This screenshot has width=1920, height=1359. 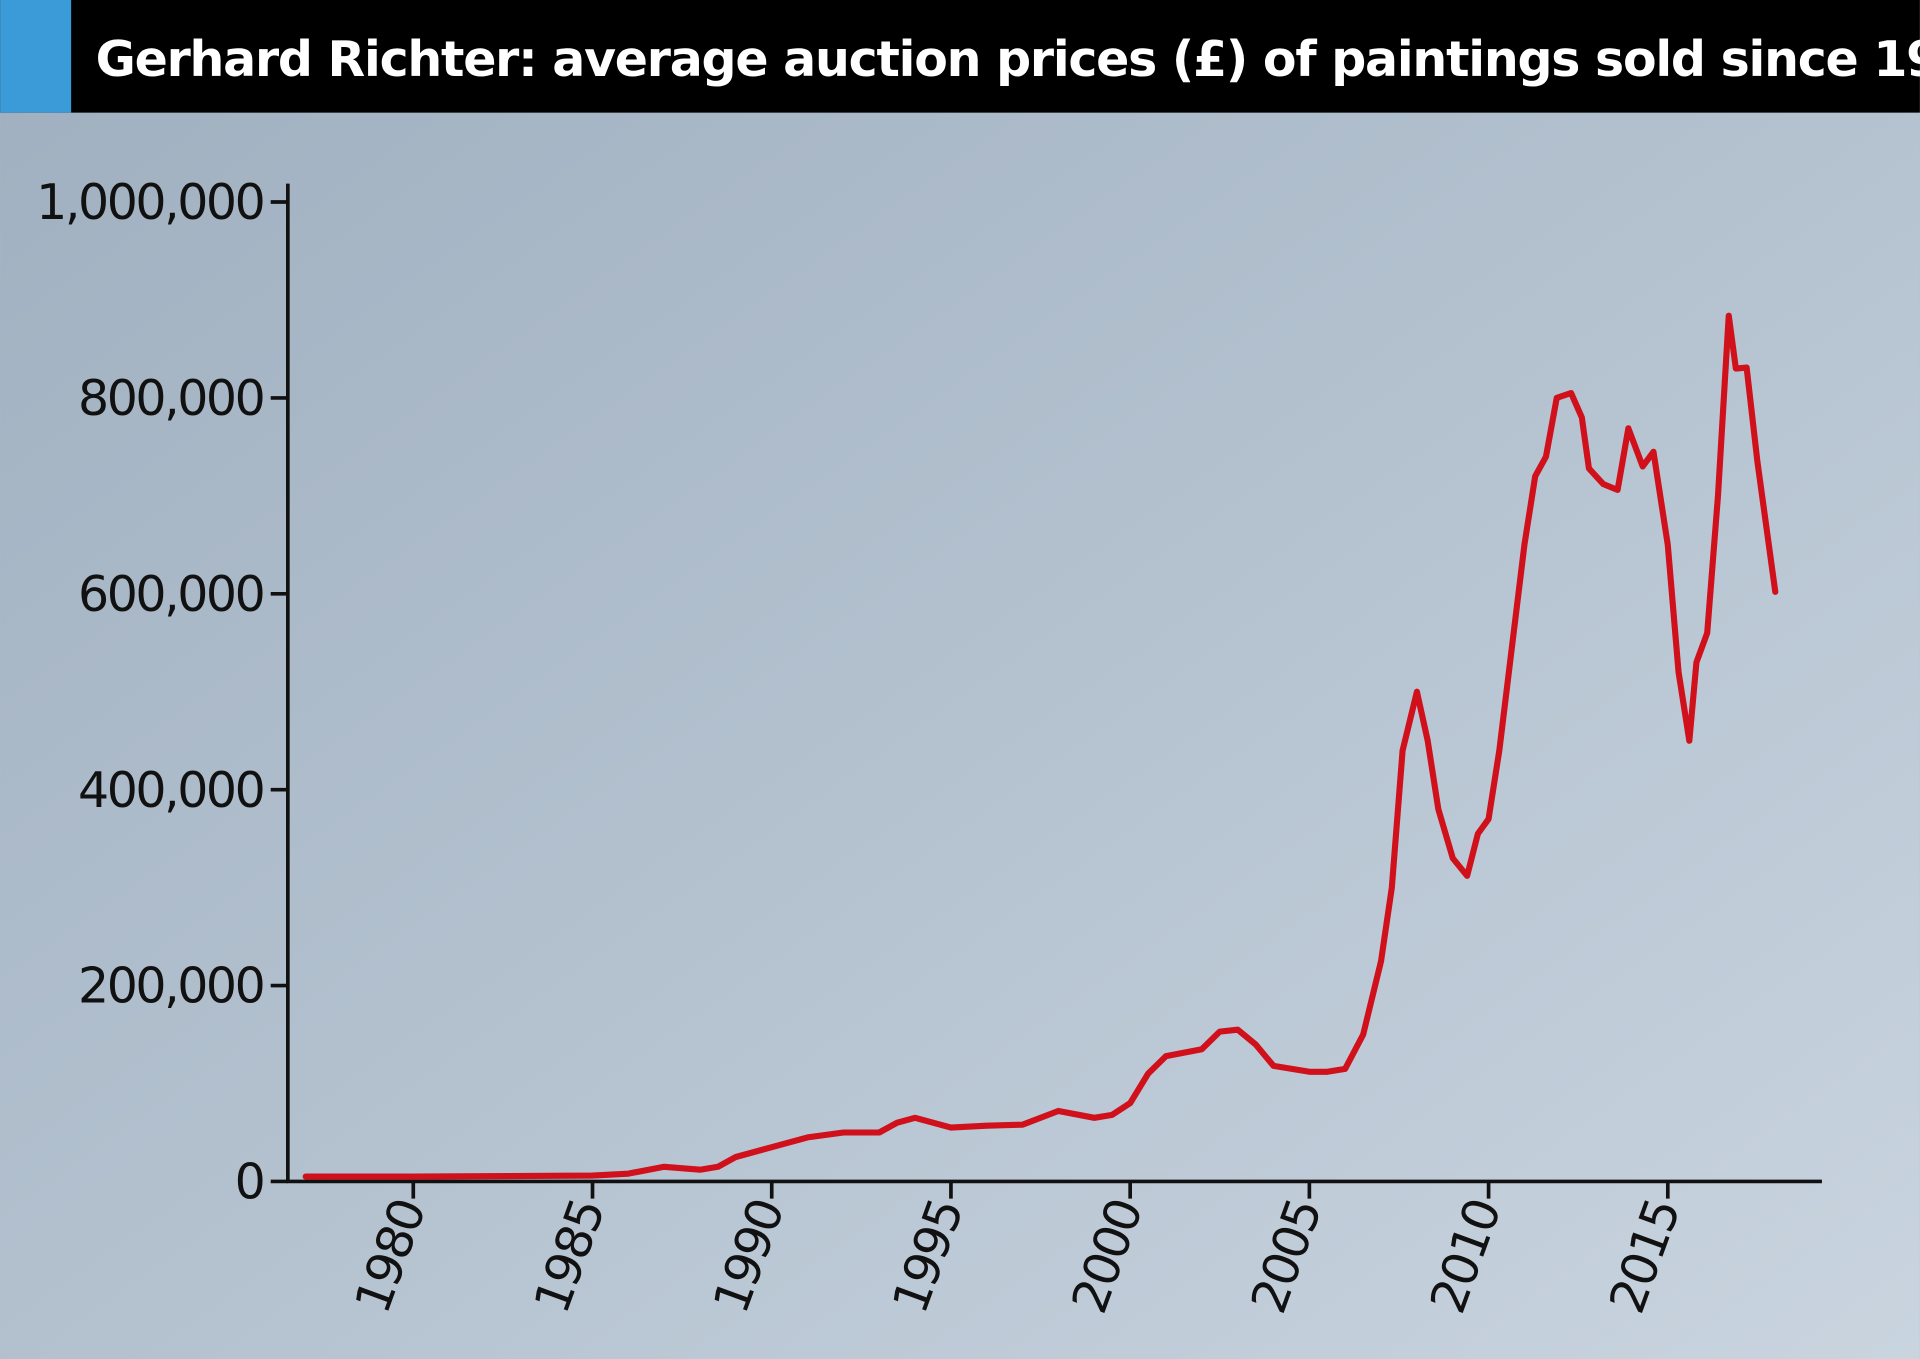 I want to click on y-tick-label: 600,000, so click(x=170, y=594).